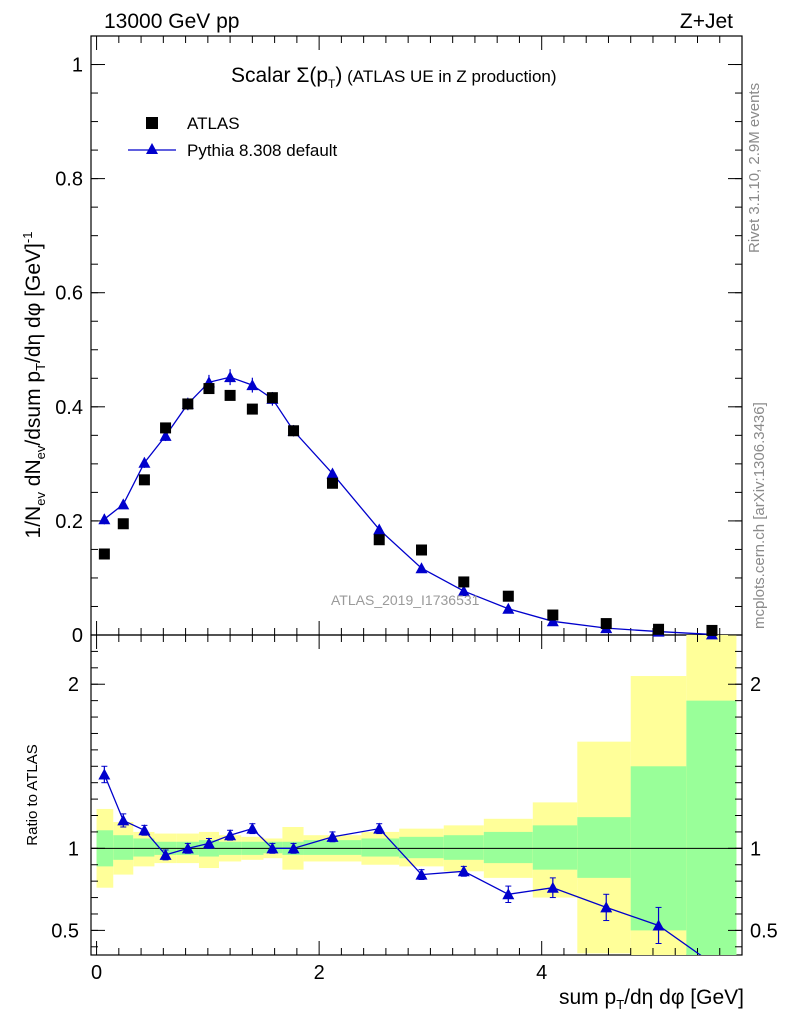 This screenshot has width=786, height=1024. Describe the element at coordinates (152, 123) in the screenshot. I see `legend-atlas-marker` at that location.